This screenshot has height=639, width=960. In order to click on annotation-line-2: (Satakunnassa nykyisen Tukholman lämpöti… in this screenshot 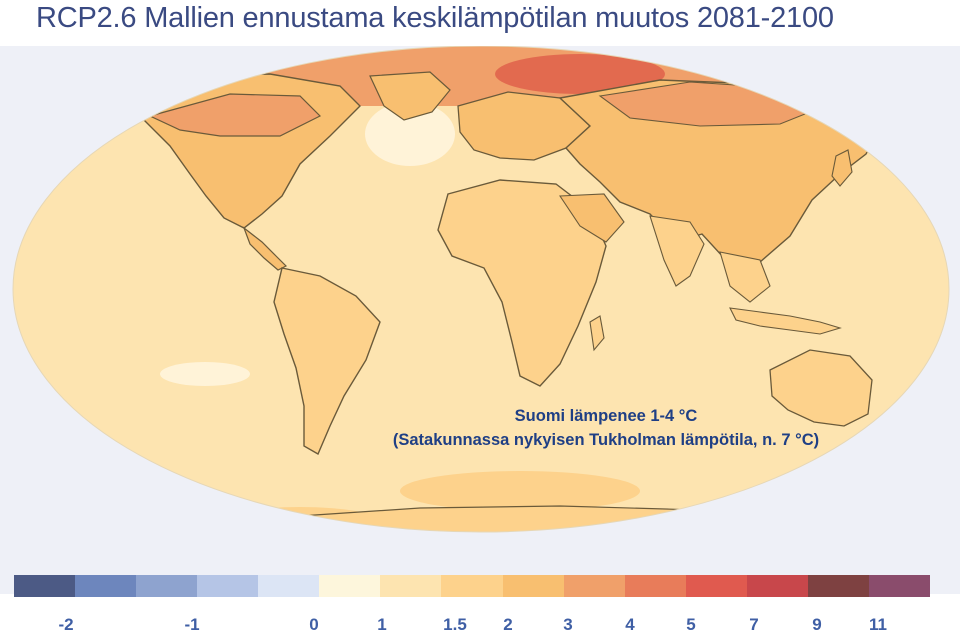, I will do `click(606, 440)`.